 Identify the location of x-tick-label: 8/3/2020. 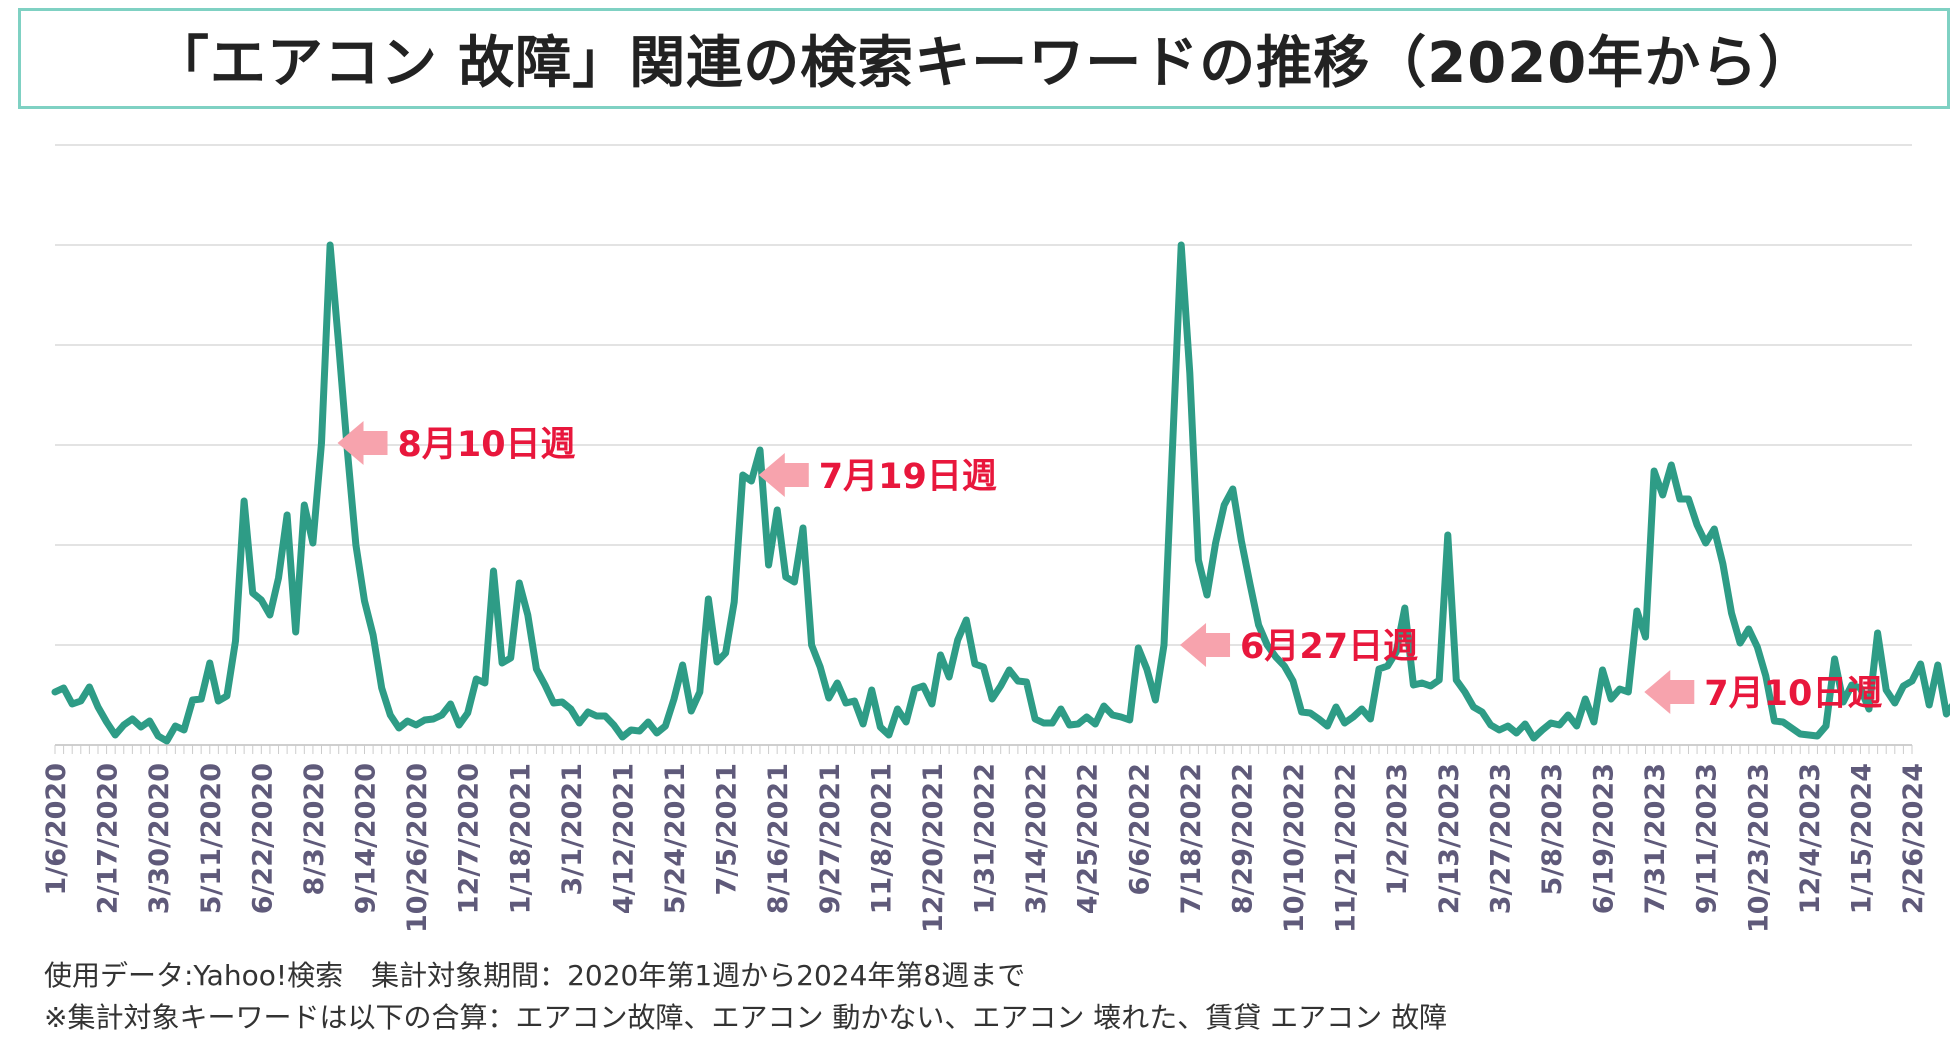
(314, 829).